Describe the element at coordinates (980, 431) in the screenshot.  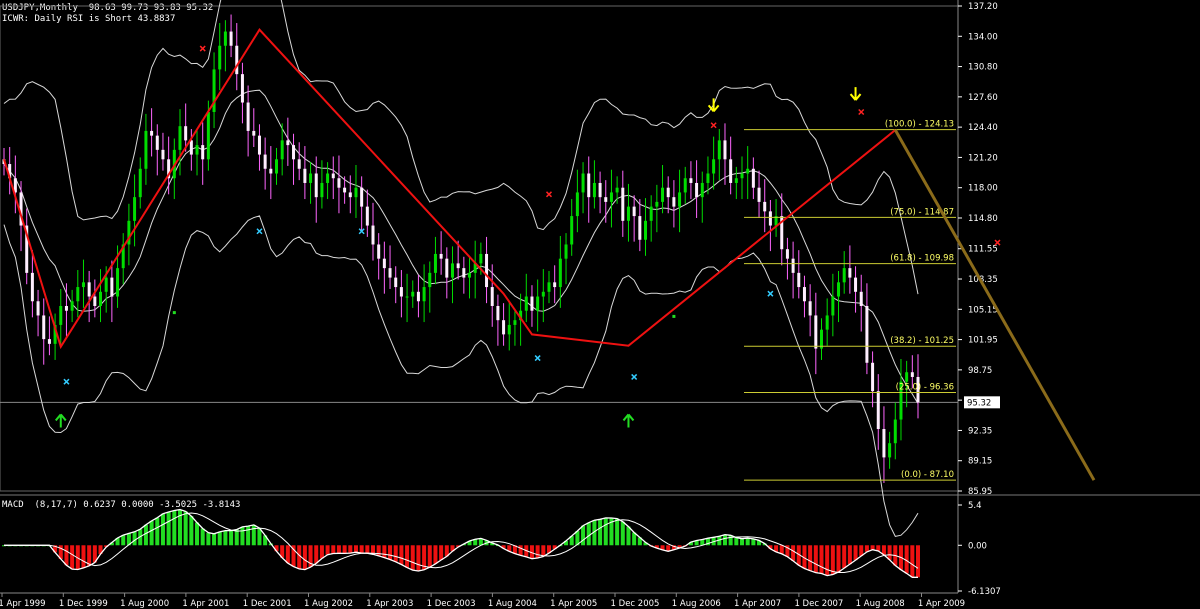
I see `price-tick-label: 92.35` at that location.